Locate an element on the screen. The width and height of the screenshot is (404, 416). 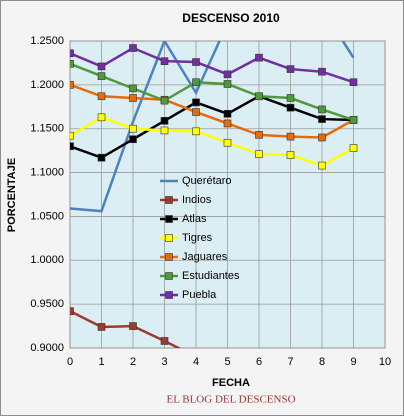
y-tick-label: 1.1500 is located at coordinates (47, 129).